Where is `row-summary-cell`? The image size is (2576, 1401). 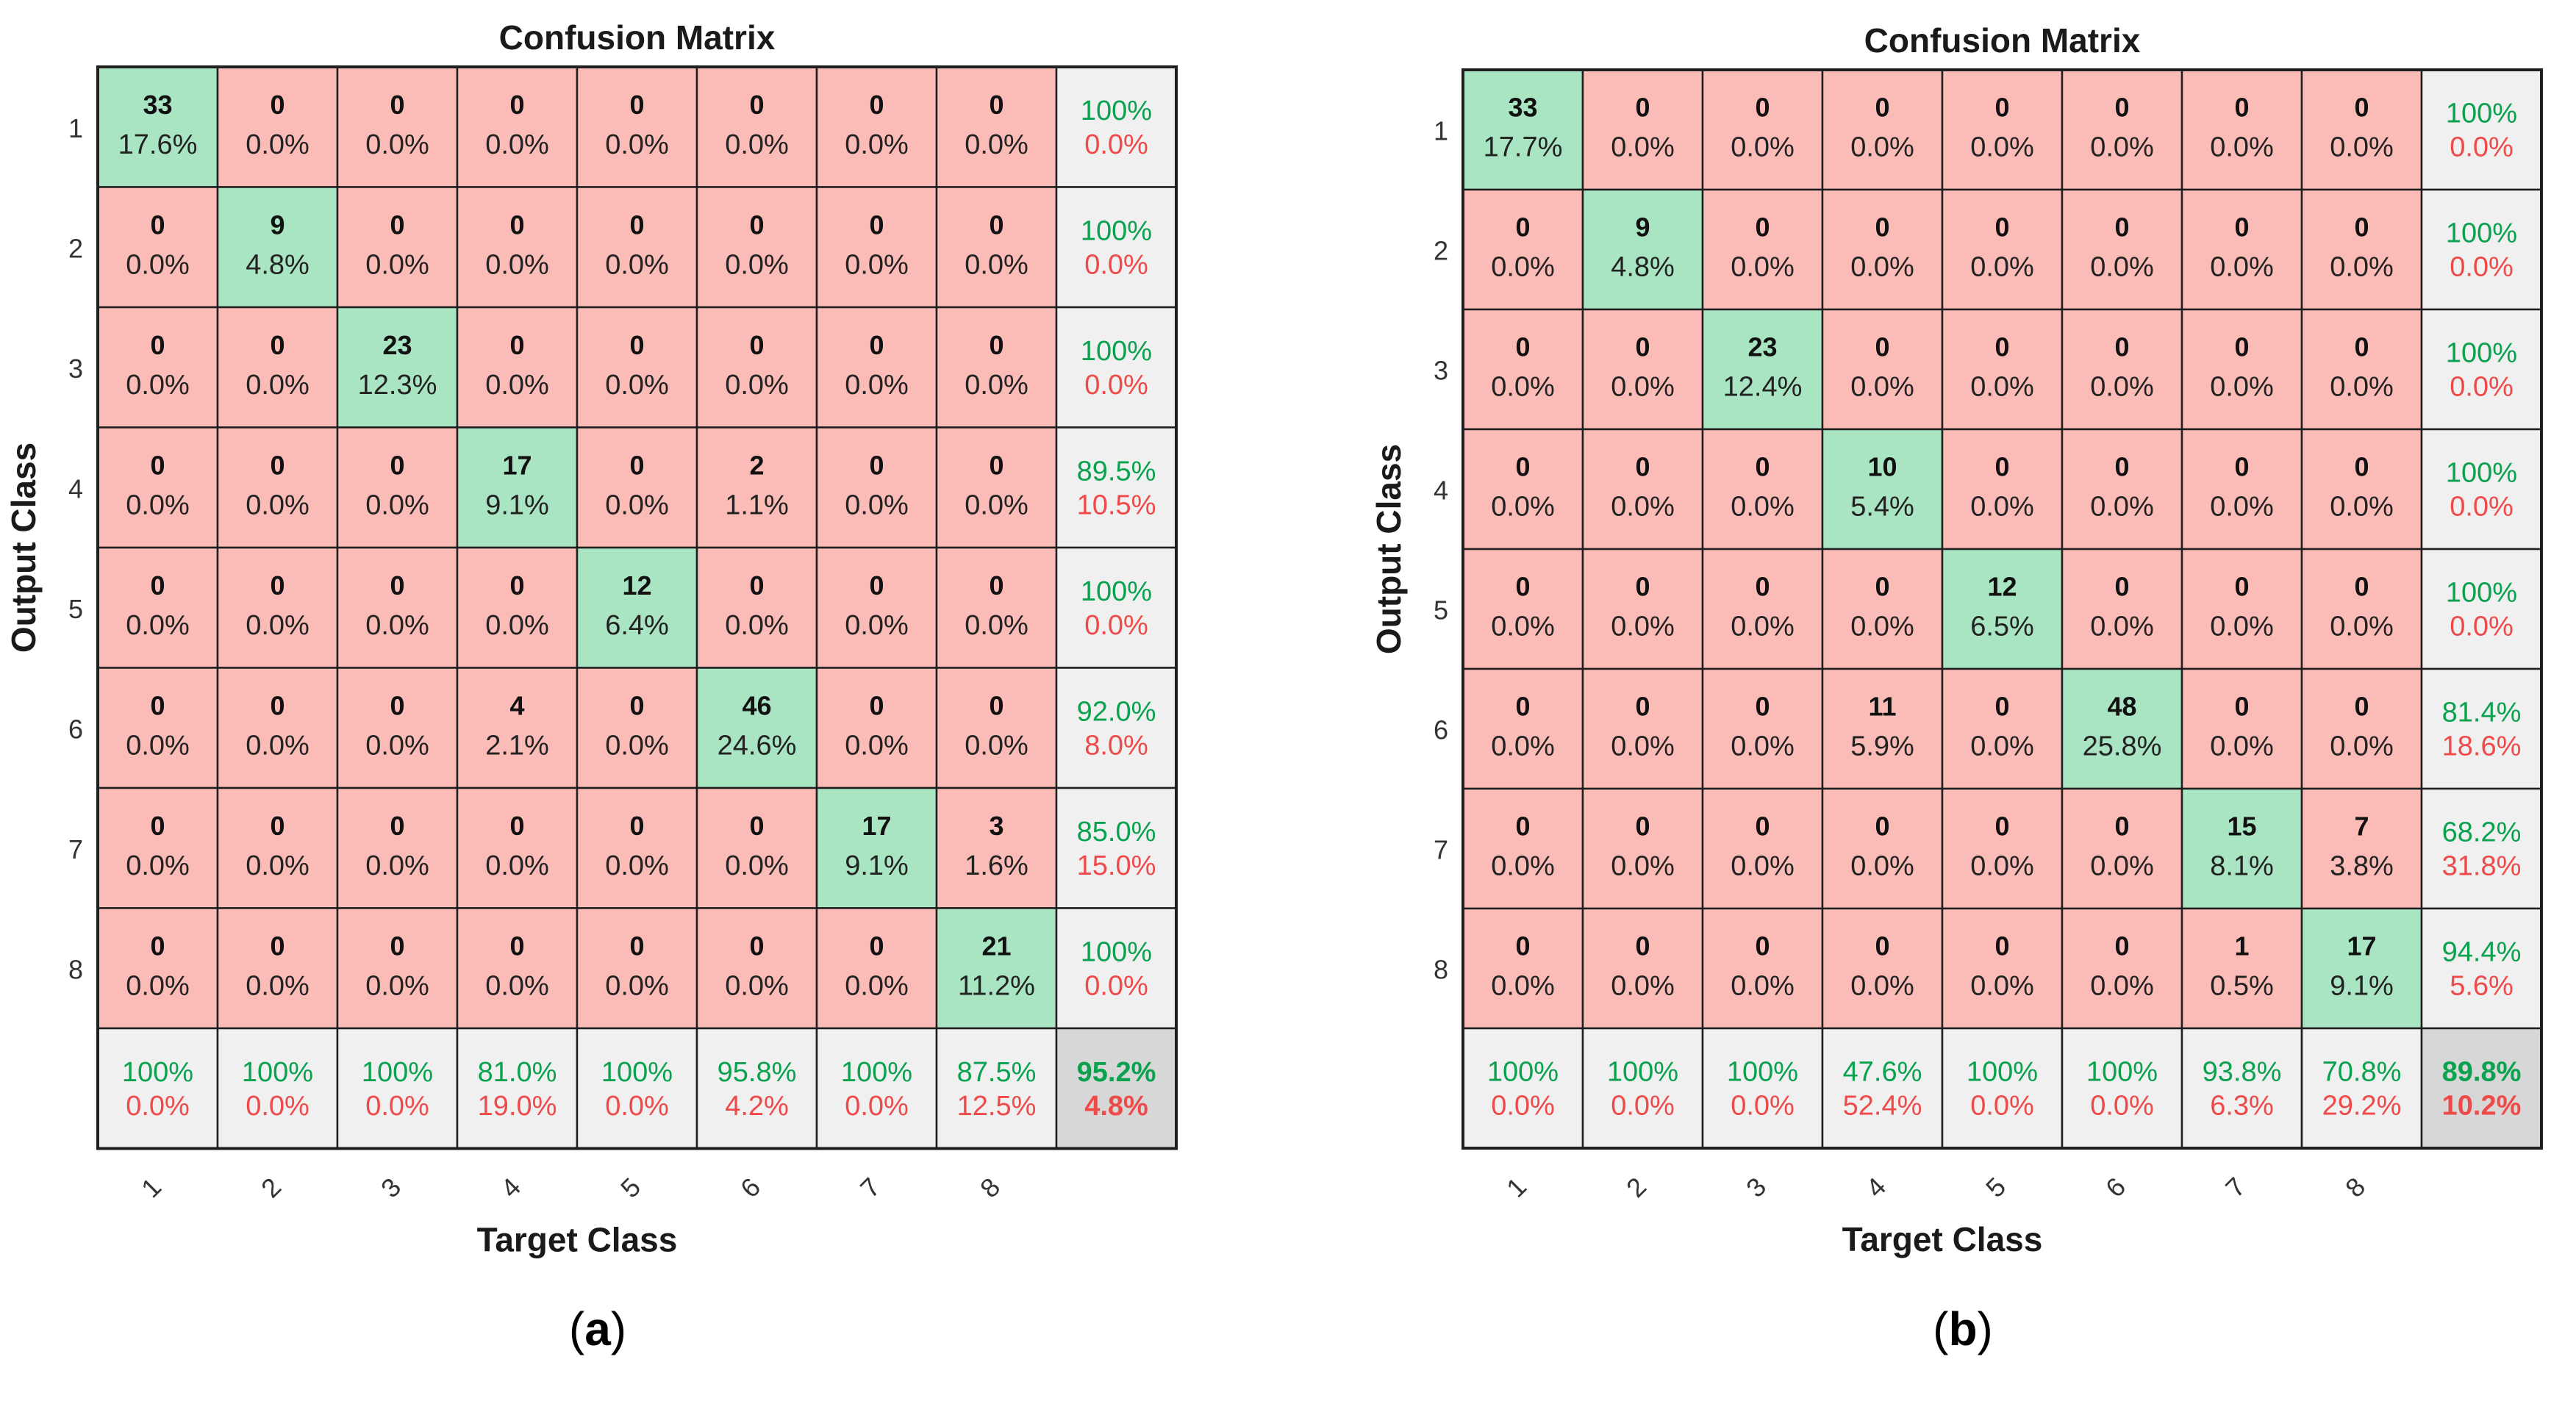
row-summary-cell is located at coordinates (1116, 127).